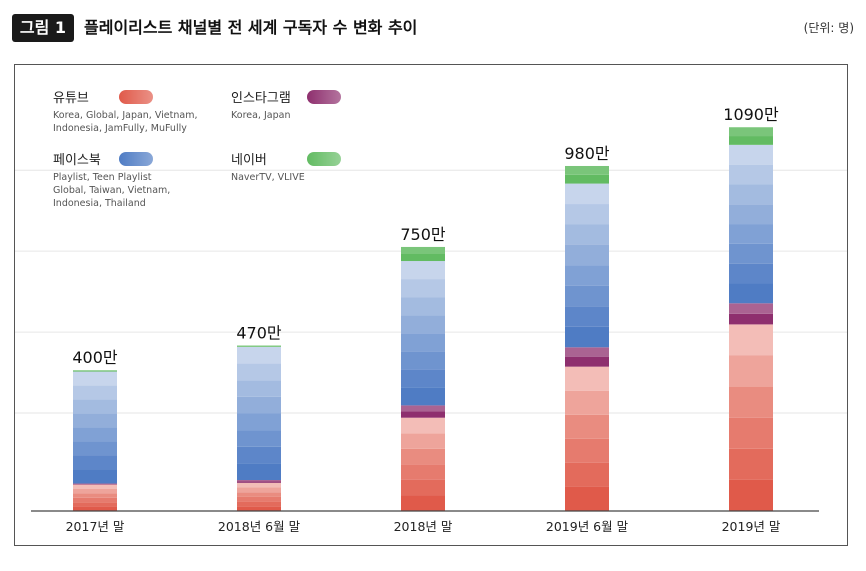 This screenshot has height=571, width=866. What do you see at coordinates (587, 526) in the screenshot?
I see `x-tick-label: 2019년 6월 말` at bounding box center [587, 526].